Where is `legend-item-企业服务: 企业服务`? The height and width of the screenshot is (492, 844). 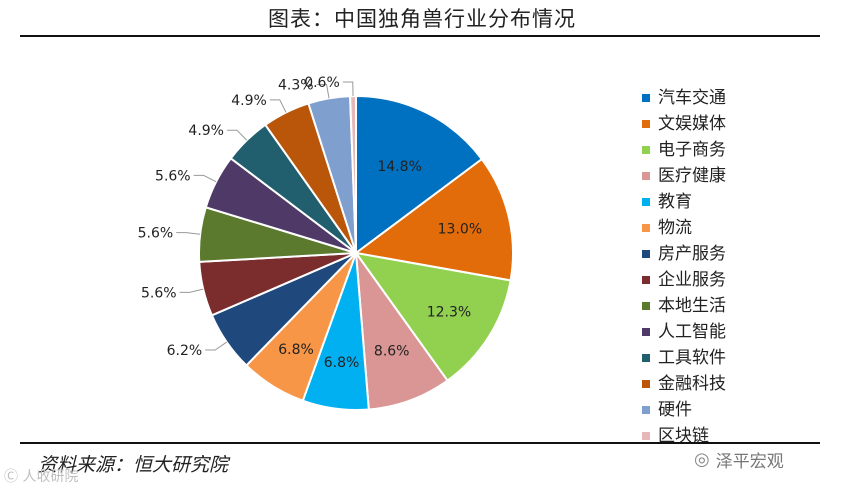 legend-item-企业服务: 企业服务 is located at coordinates (684, 280).